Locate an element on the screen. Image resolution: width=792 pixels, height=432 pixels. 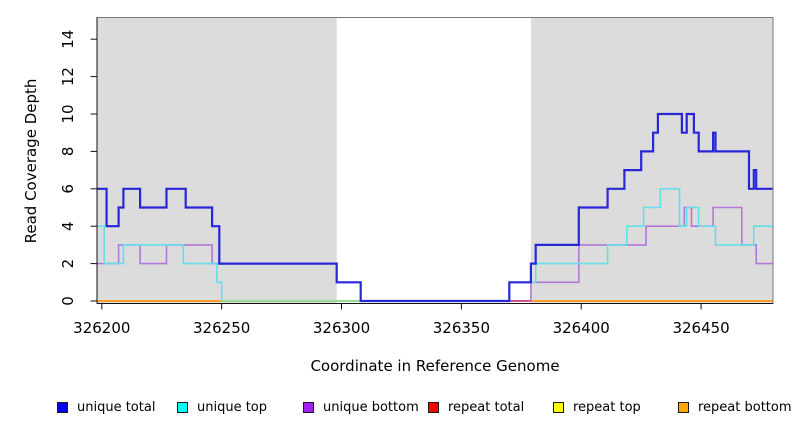
legend-label-repeat-total: repeat total is located at coordinates (486, 407).